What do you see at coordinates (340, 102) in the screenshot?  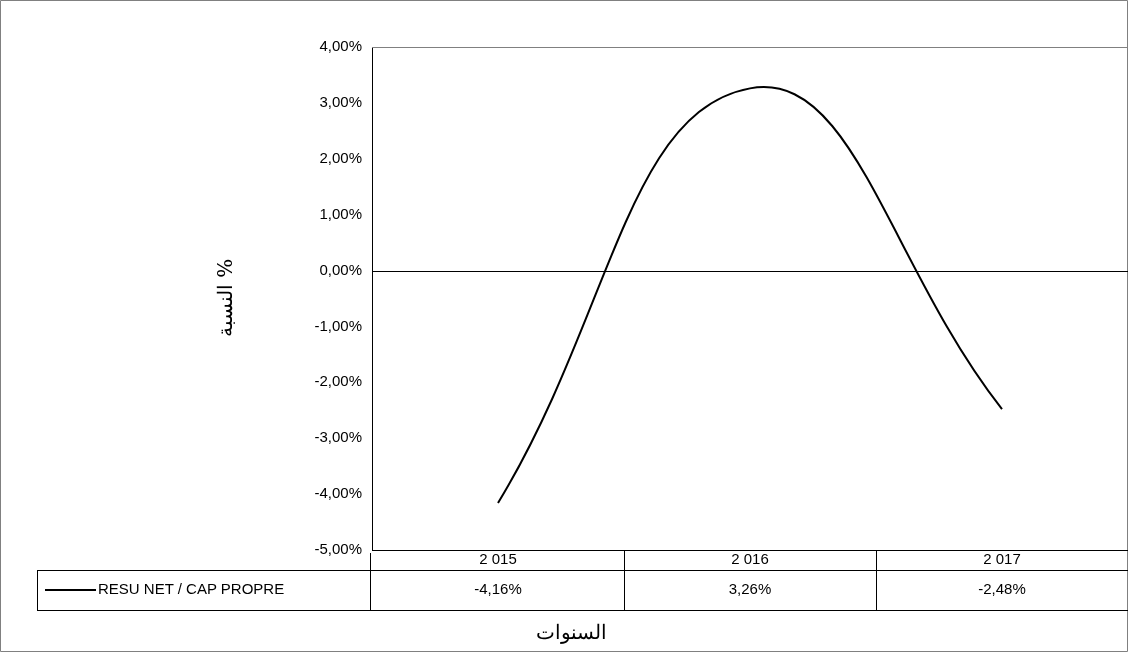 I see `y-tick-label: 3,00%` at bounding box center [340, 102].